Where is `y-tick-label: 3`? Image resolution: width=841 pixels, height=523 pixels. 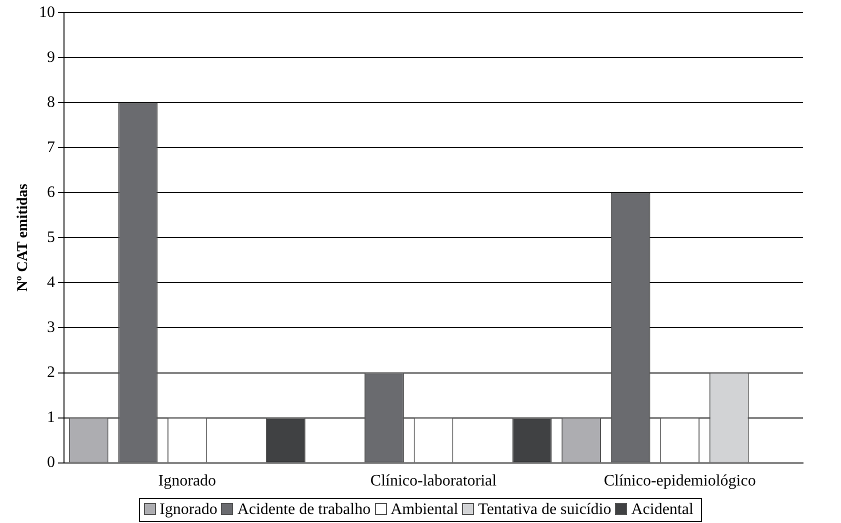
y-tick-label: 3 is located at coordinates (51, 327).